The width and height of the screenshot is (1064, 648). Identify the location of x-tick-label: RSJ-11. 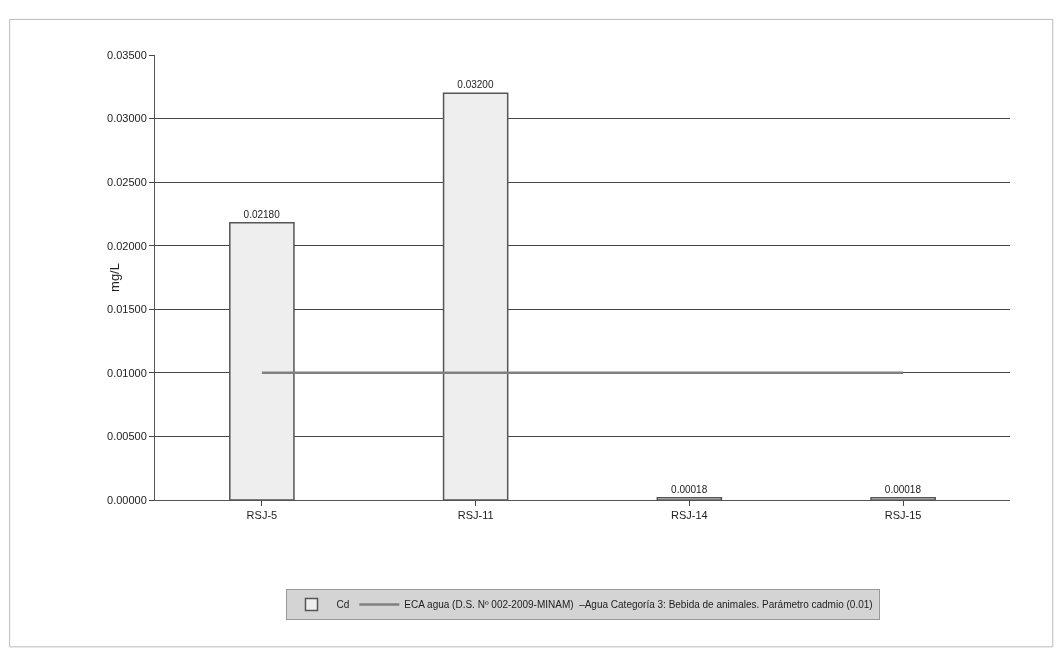
(475, 515).